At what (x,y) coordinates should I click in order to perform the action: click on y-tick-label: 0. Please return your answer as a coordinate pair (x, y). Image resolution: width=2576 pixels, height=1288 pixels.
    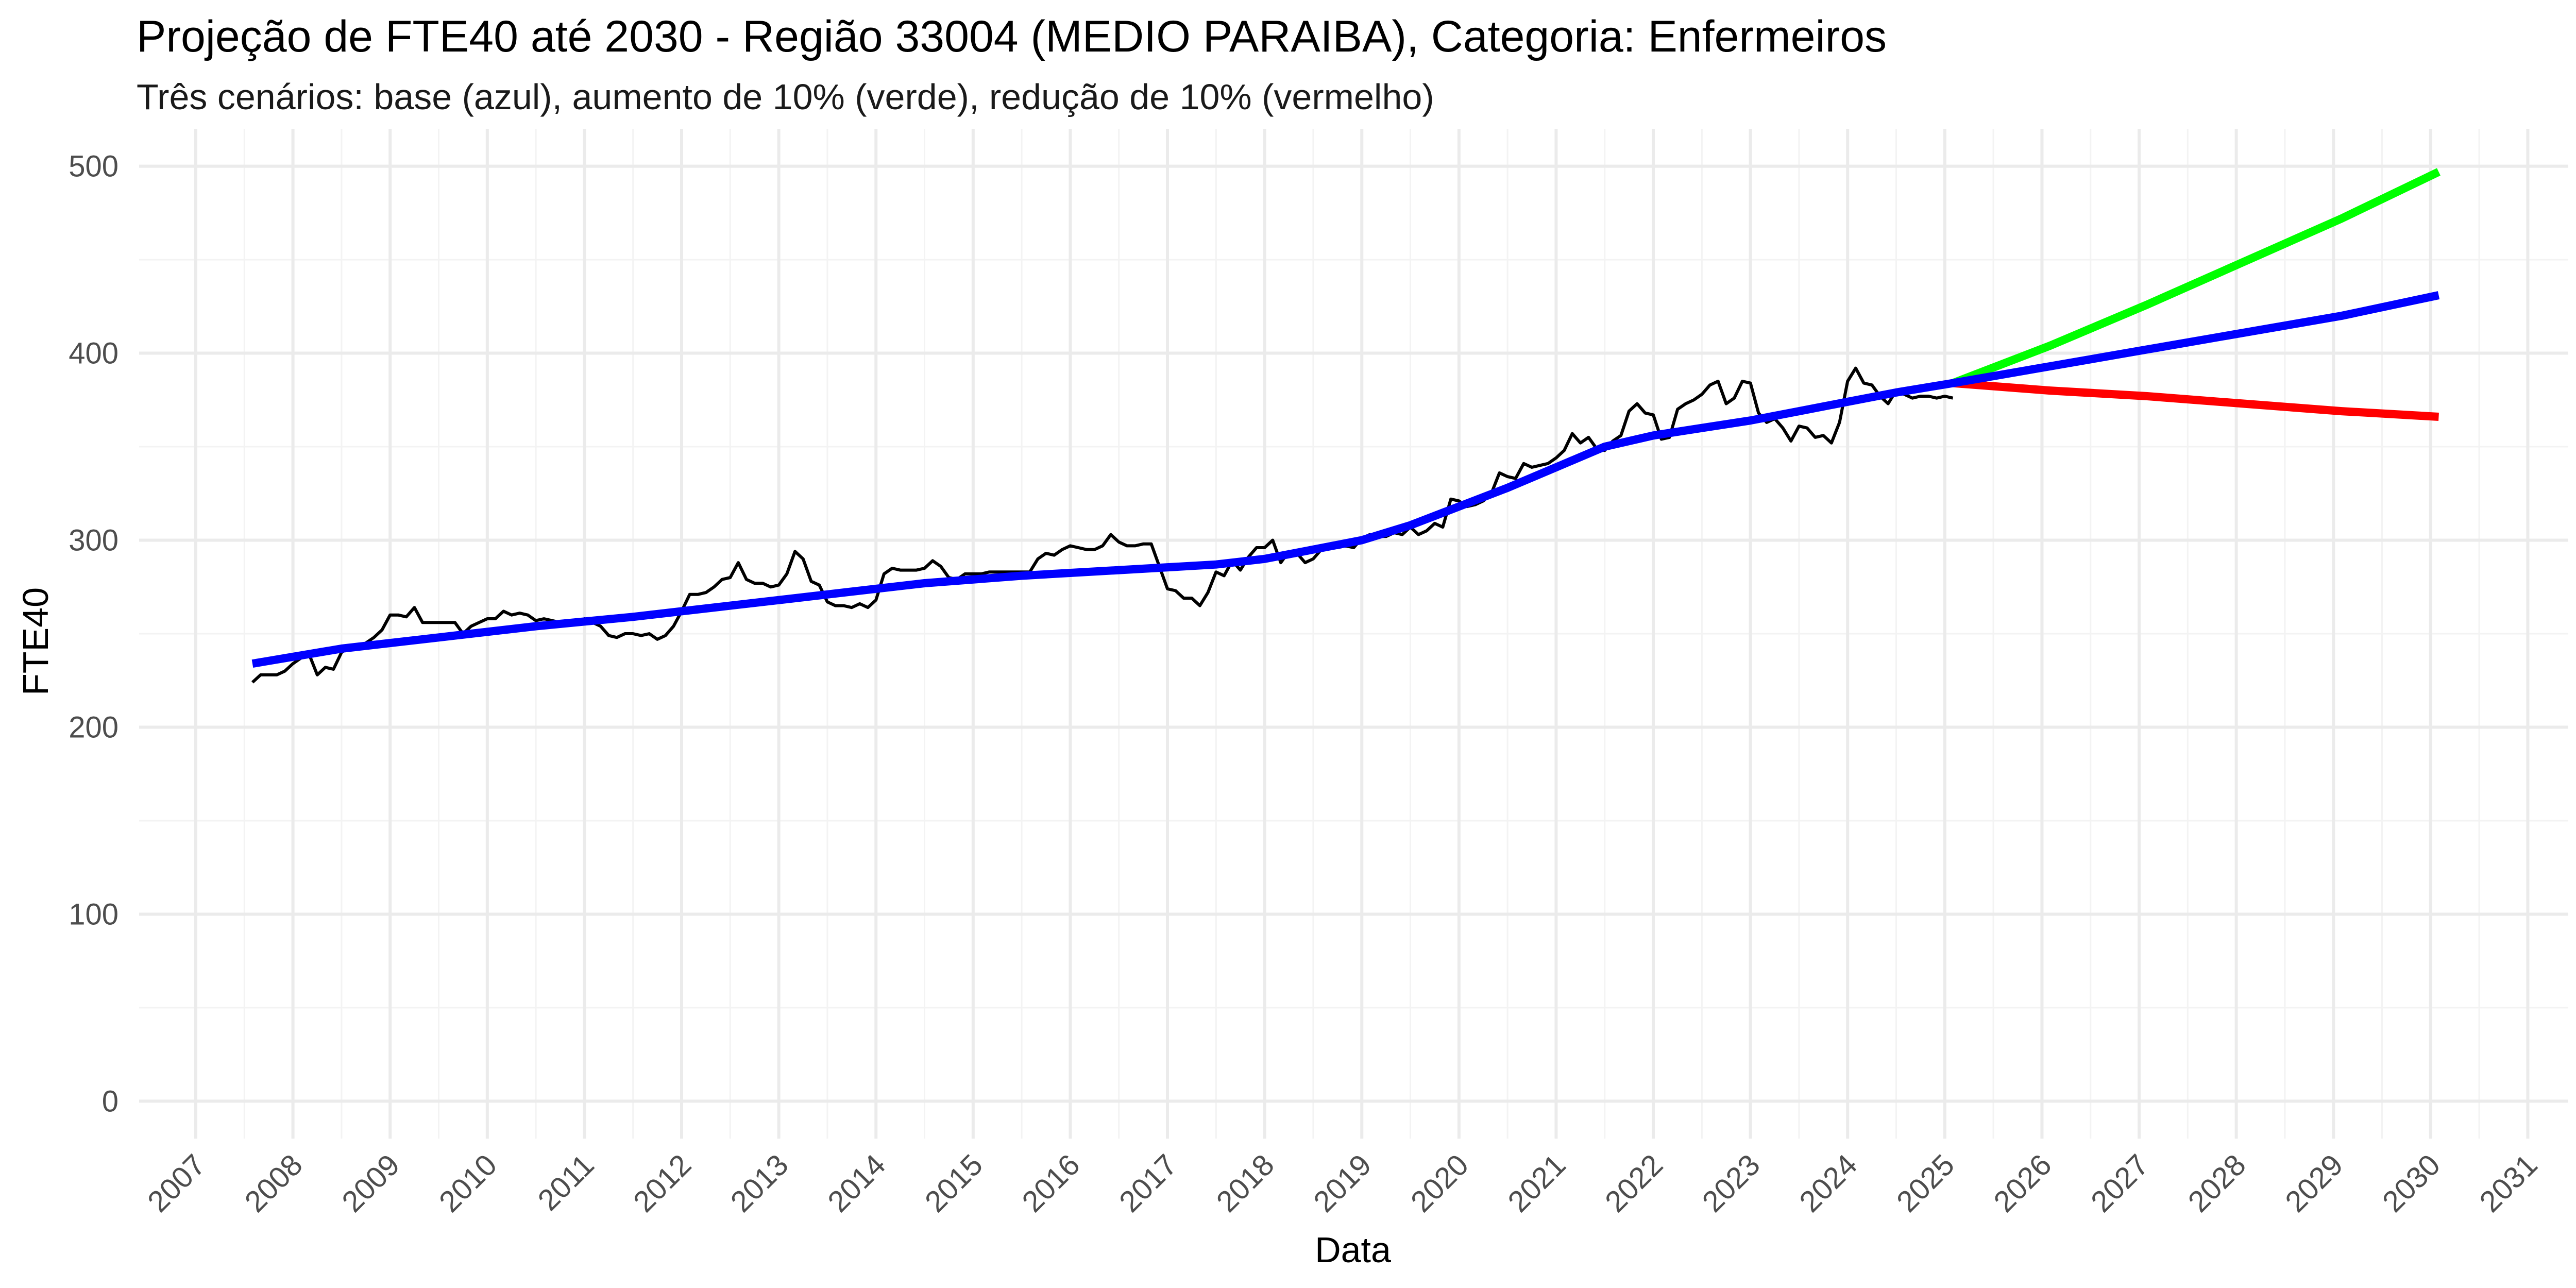
    Looking at the image, I should click on (110, 1101).